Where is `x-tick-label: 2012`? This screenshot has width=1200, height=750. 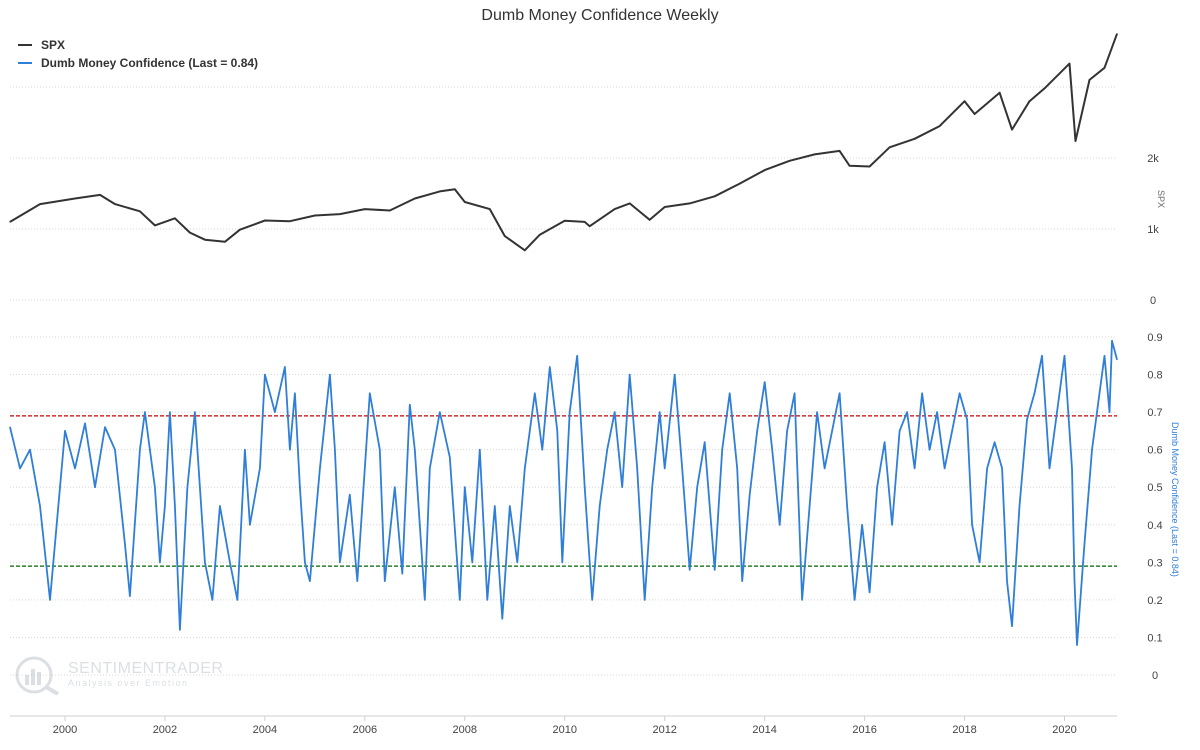 x-tick-label: 2012 is located at coordinates (664, 730).